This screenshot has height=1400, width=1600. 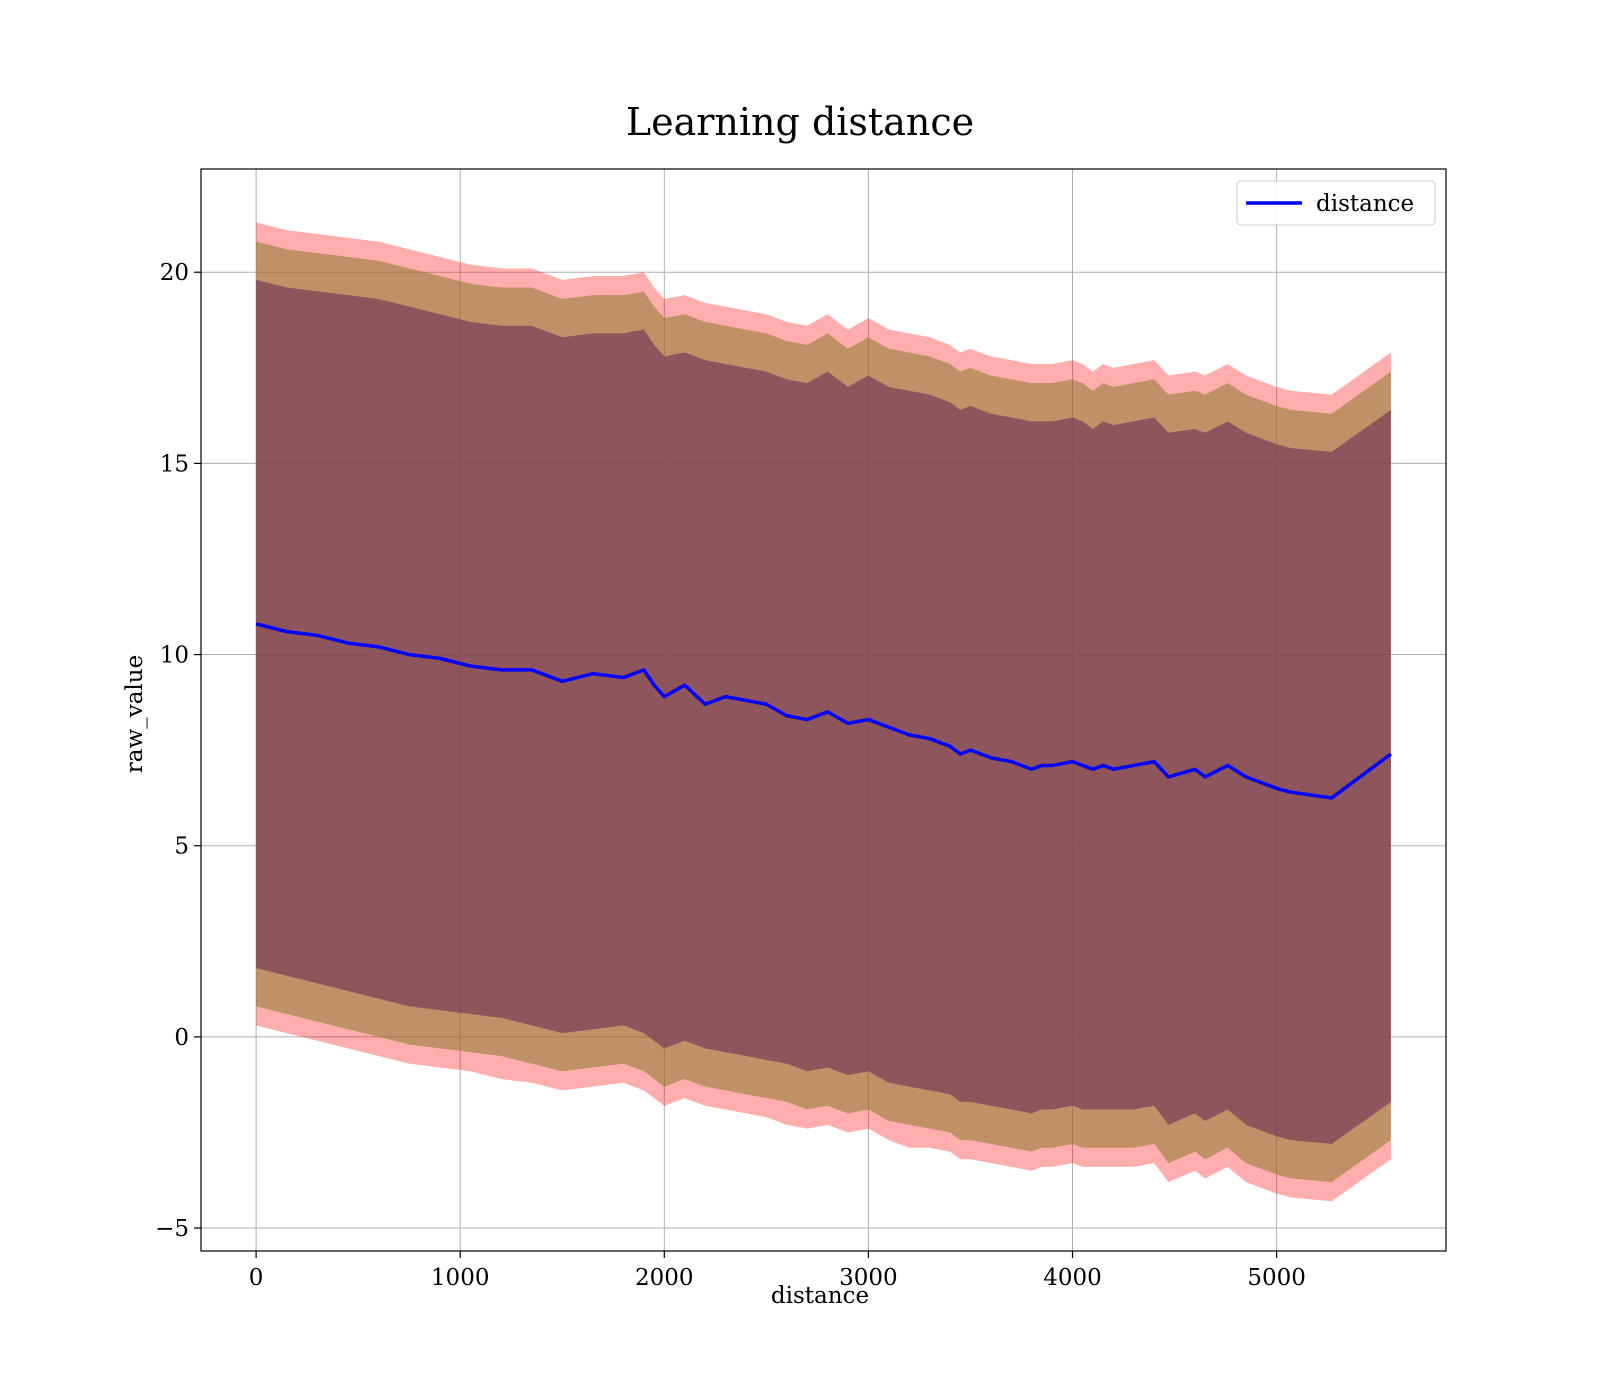 What do you see at coordinates (135, 714) in the screenshot?
I see `y-axis-label: raw_value` at bounding box center [135, 714].